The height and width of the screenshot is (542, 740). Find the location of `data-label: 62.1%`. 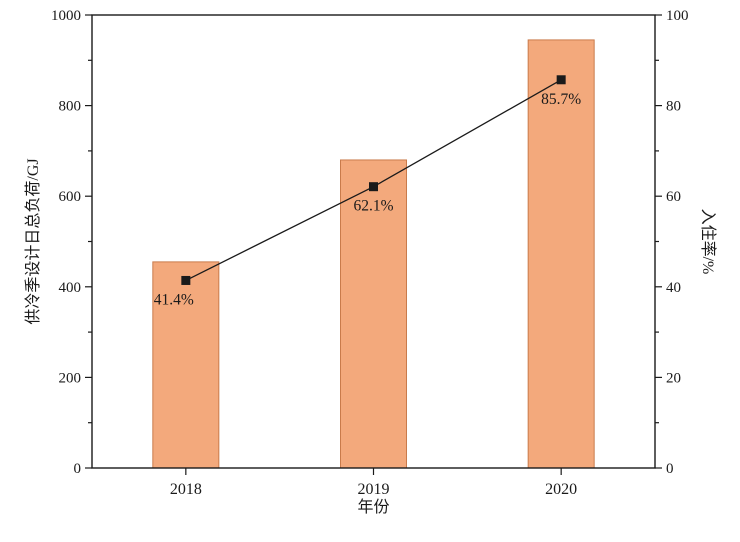

data-label: 62.1% is located at coordinates (373, 206).